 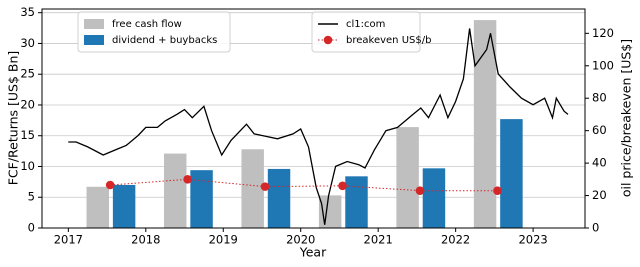 What do you see at coordinates (145, 240) in the screenshot?
I see `x-tick-label: 2018` at bounding box center [145, 240].